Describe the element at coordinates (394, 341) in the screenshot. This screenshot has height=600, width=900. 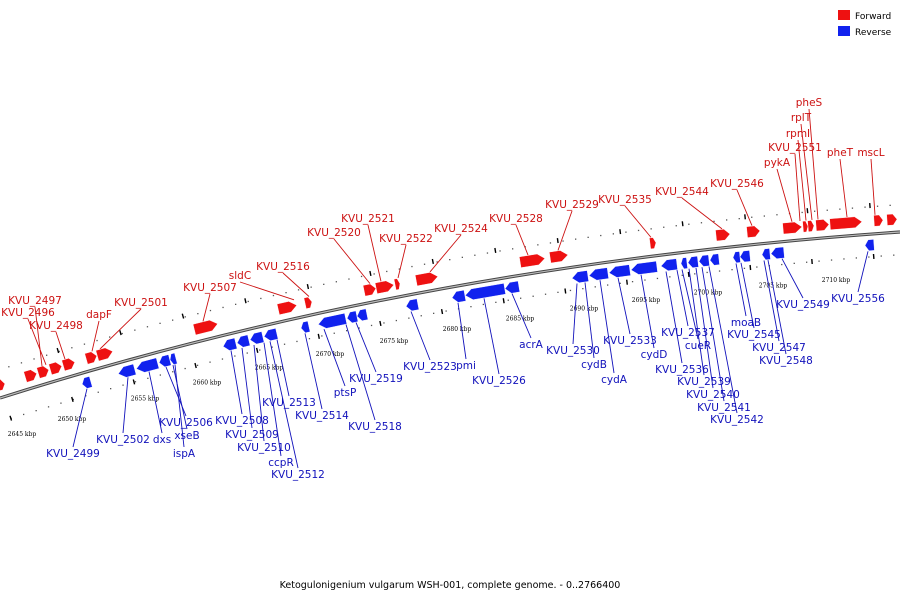
I see `kbp-tick-label: 2675 kbp` at that location.